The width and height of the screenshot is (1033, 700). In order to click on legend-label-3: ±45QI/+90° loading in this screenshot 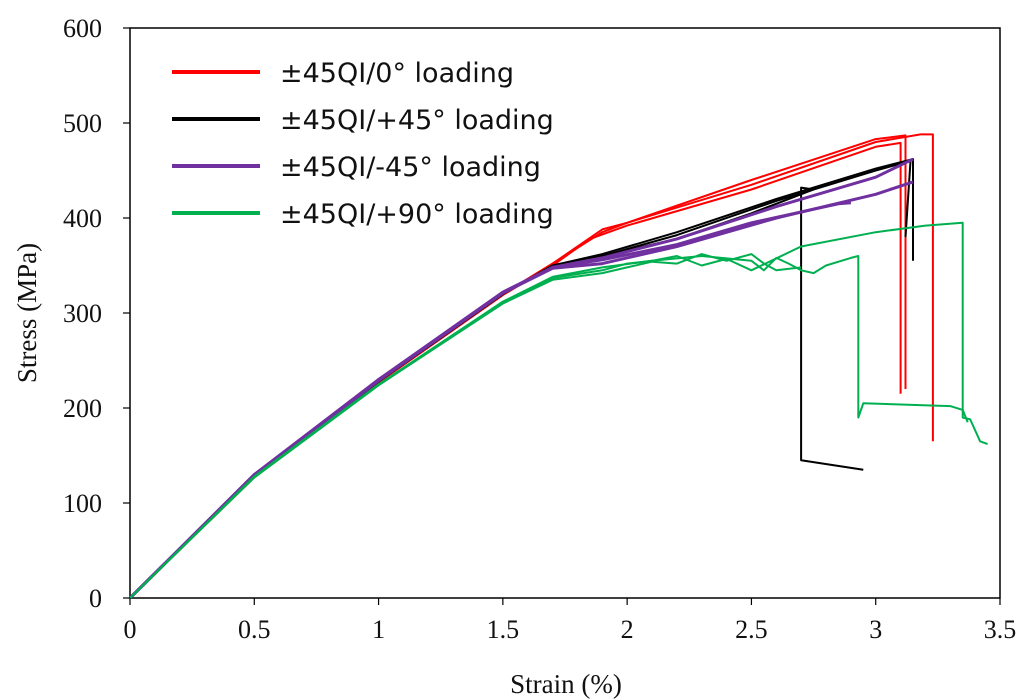, I will do `click(417, 214)`.